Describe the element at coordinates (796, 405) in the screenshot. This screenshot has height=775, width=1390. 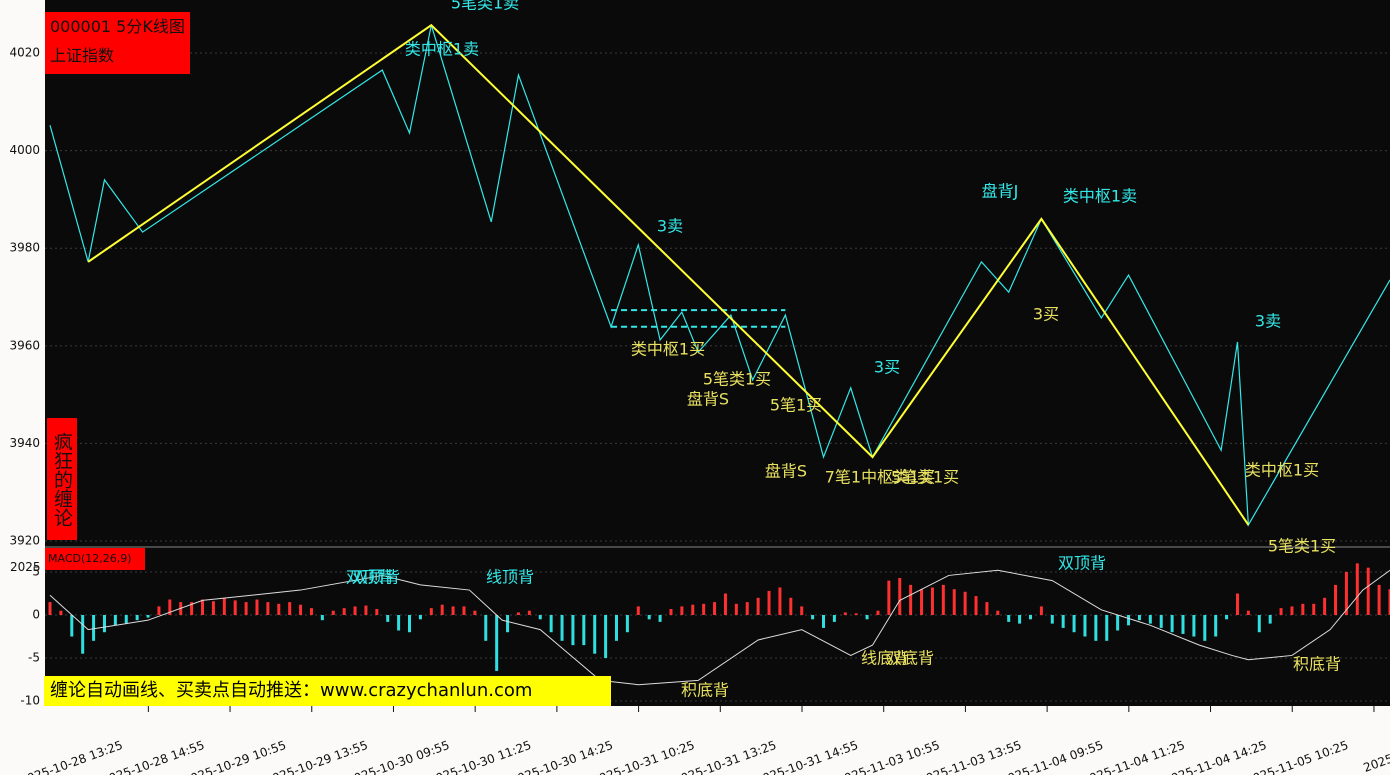
I see `annotation: 5笔1买` at that location.